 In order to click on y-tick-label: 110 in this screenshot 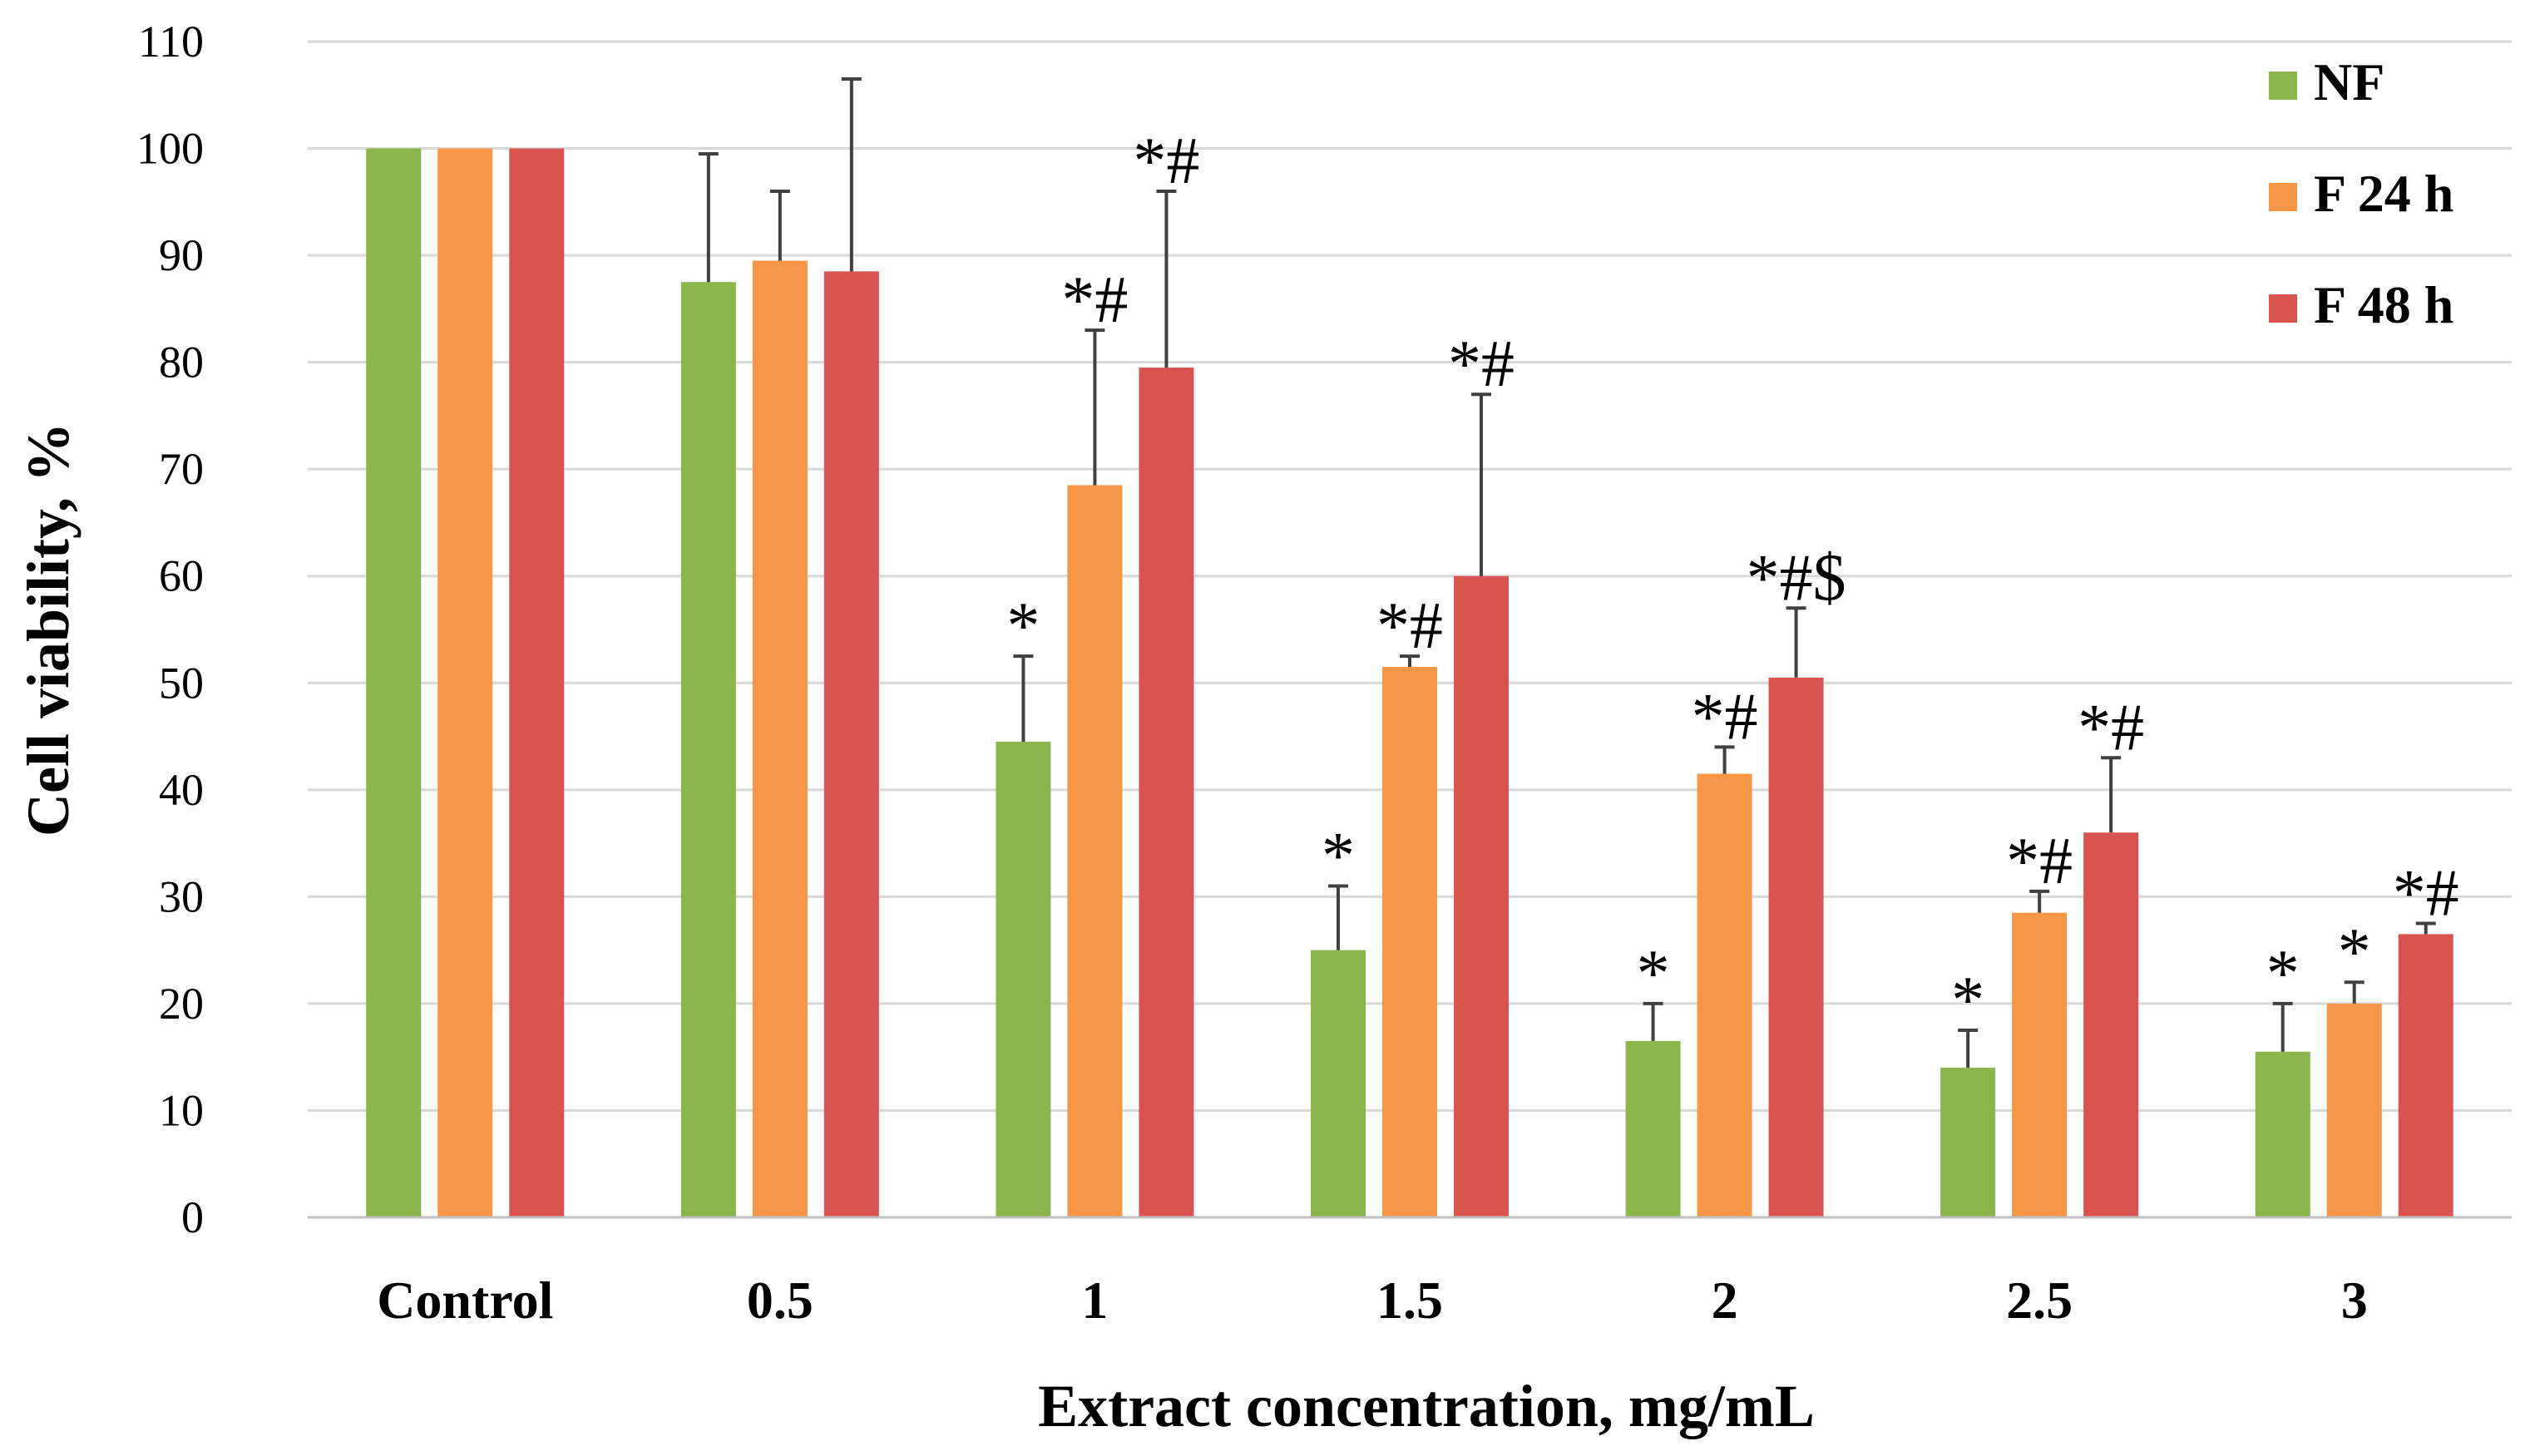, I will do `click(171, 42)`.